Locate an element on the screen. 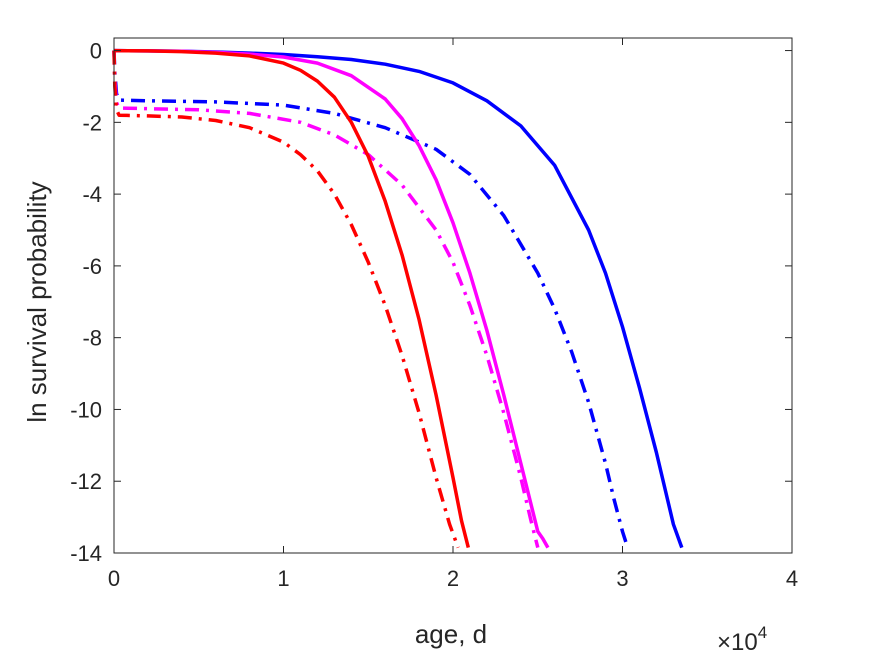 This screenshot has width=875, height=656. y-axis-label: ln survival probability is located at coordinates (37, 301).